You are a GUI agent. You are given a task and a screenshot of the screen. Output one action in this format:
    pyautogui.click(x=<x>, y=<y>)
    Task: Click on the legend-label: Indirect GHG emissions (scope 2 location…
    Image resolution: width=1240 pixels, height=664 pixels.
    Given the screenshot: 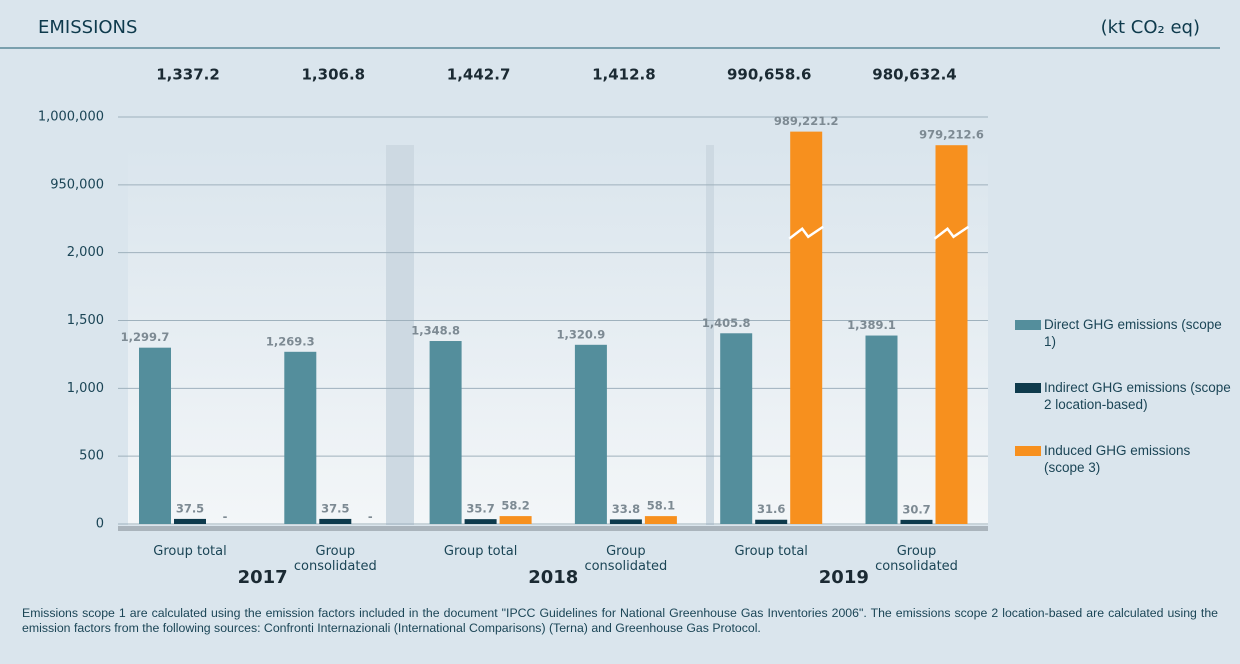 What is the action you would take?
    pyautogui.click(x=1137, y=396)
    